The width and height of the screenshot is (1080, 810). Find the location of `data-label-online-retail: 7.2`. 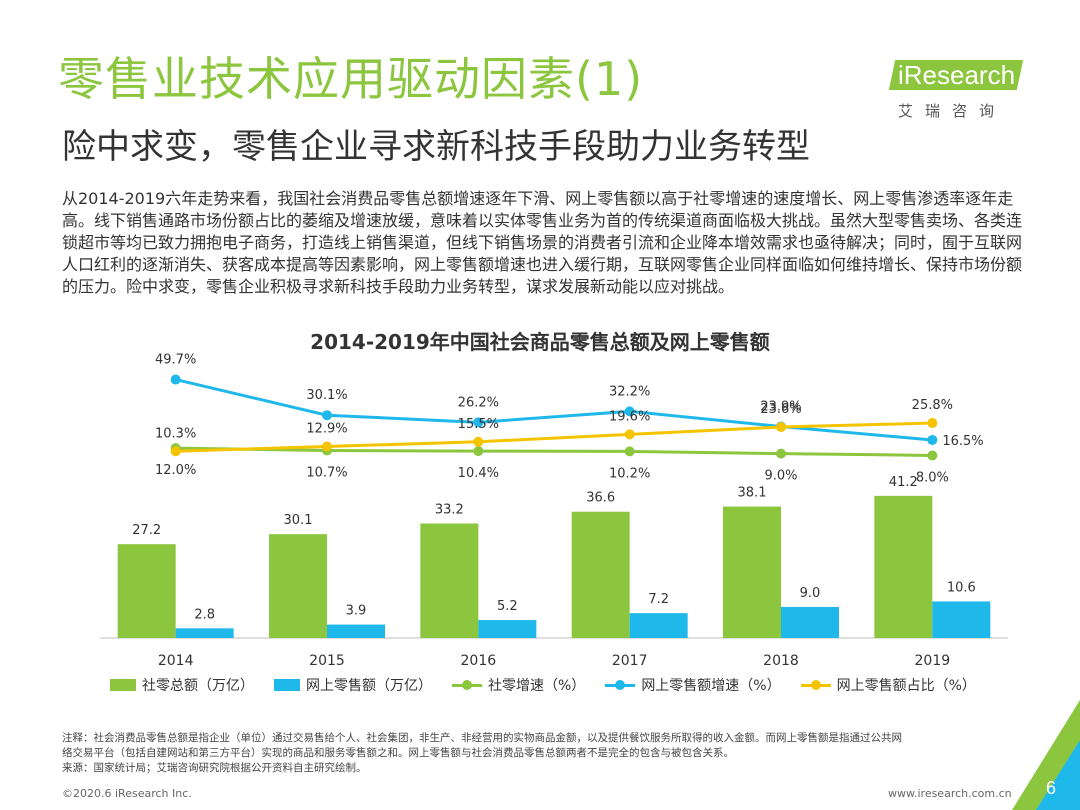

data-label-online-retail: 7.2 is located at coordinates (658, 599).